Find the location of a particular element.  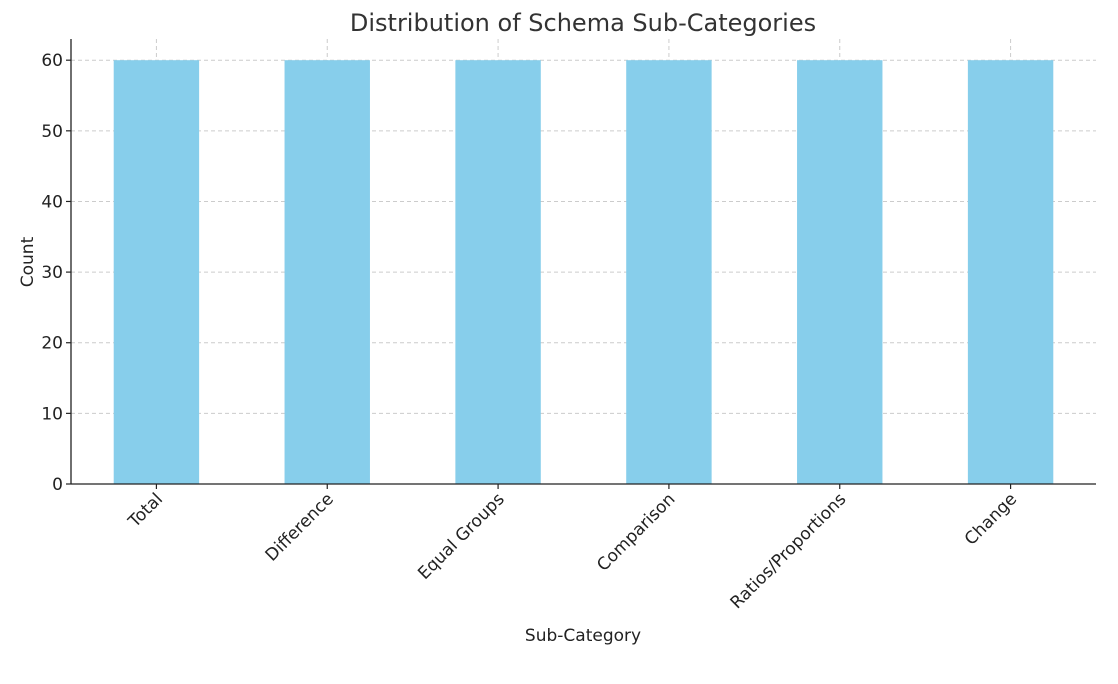

y-tick-label: 60 is located at coordinates (52, 61).